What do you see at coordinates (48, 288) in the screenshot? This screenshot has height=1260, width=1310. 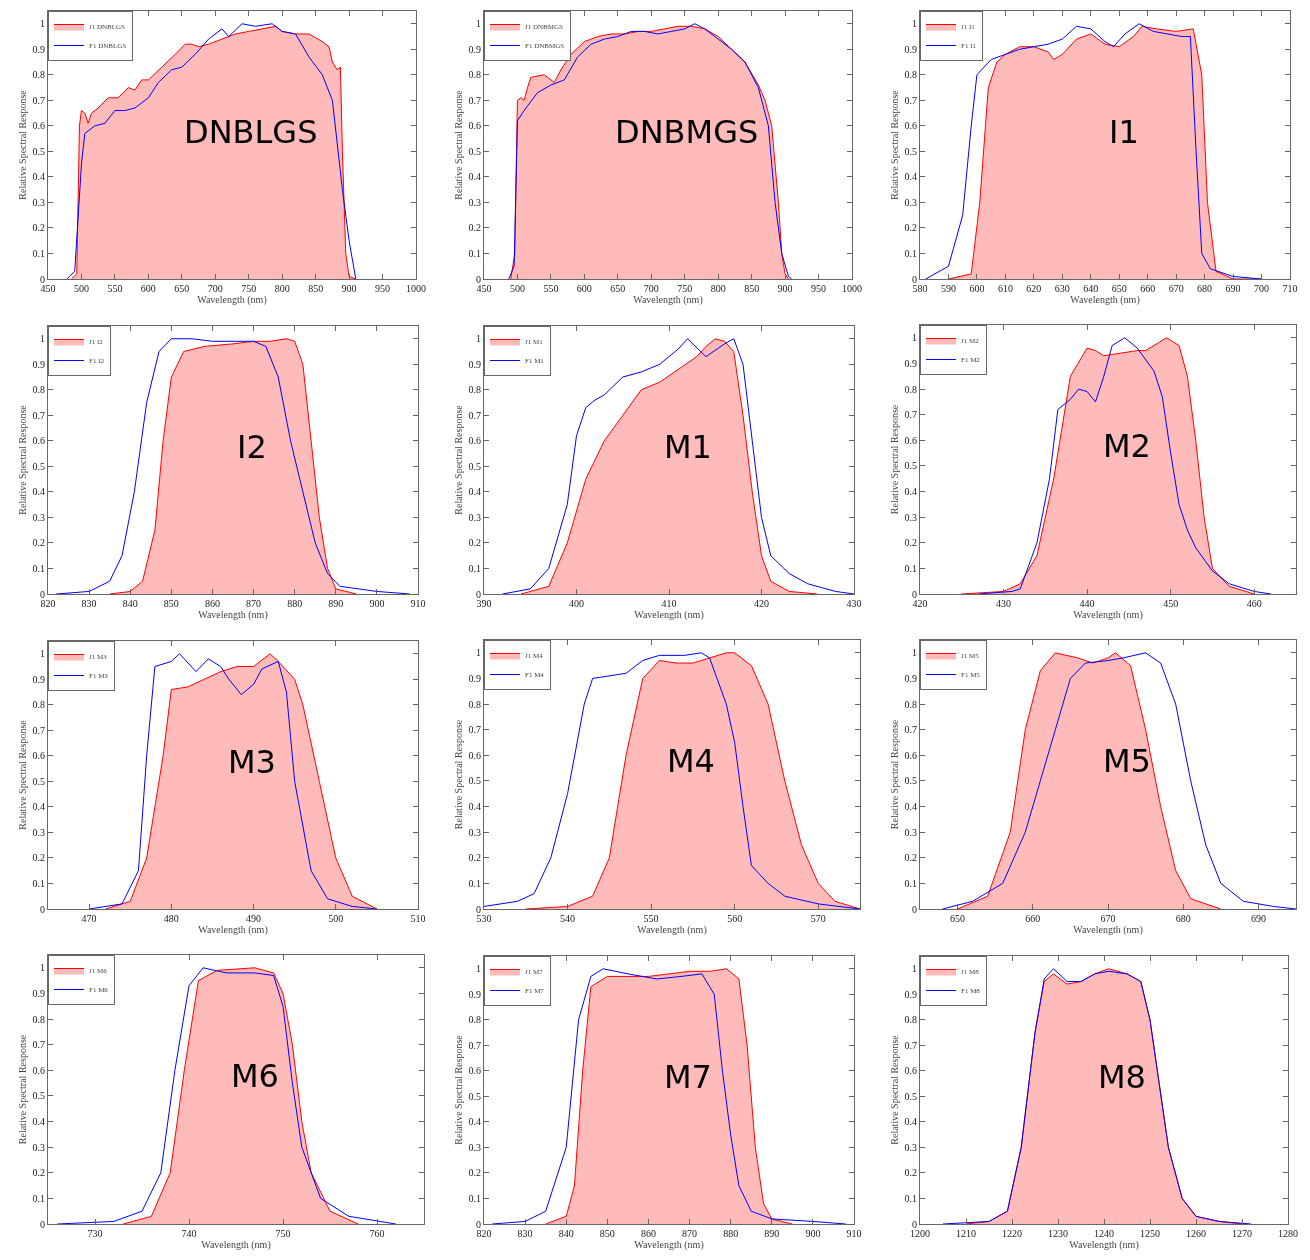 I see `x-tick-label: 450` at bounding box center [48, 288].